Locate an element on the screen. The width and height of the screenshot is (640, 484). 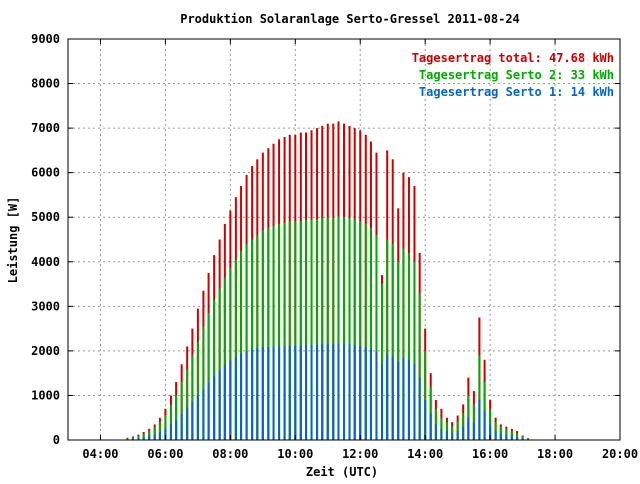
legend-entry: Tagesertrag total: 47.68 kWh is located at coordinates (513, 58).